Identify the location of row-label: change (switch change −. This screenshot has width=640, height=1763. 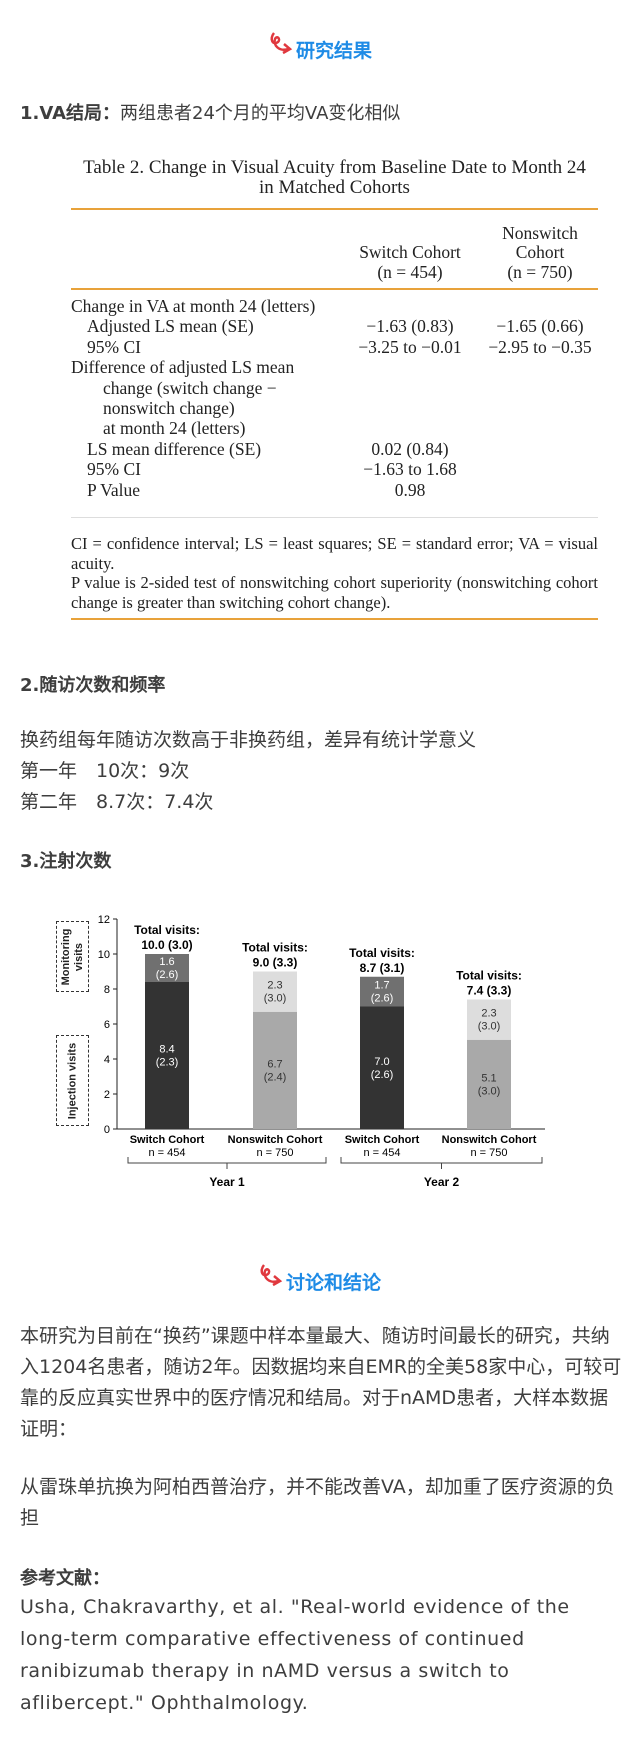
(190, 387).